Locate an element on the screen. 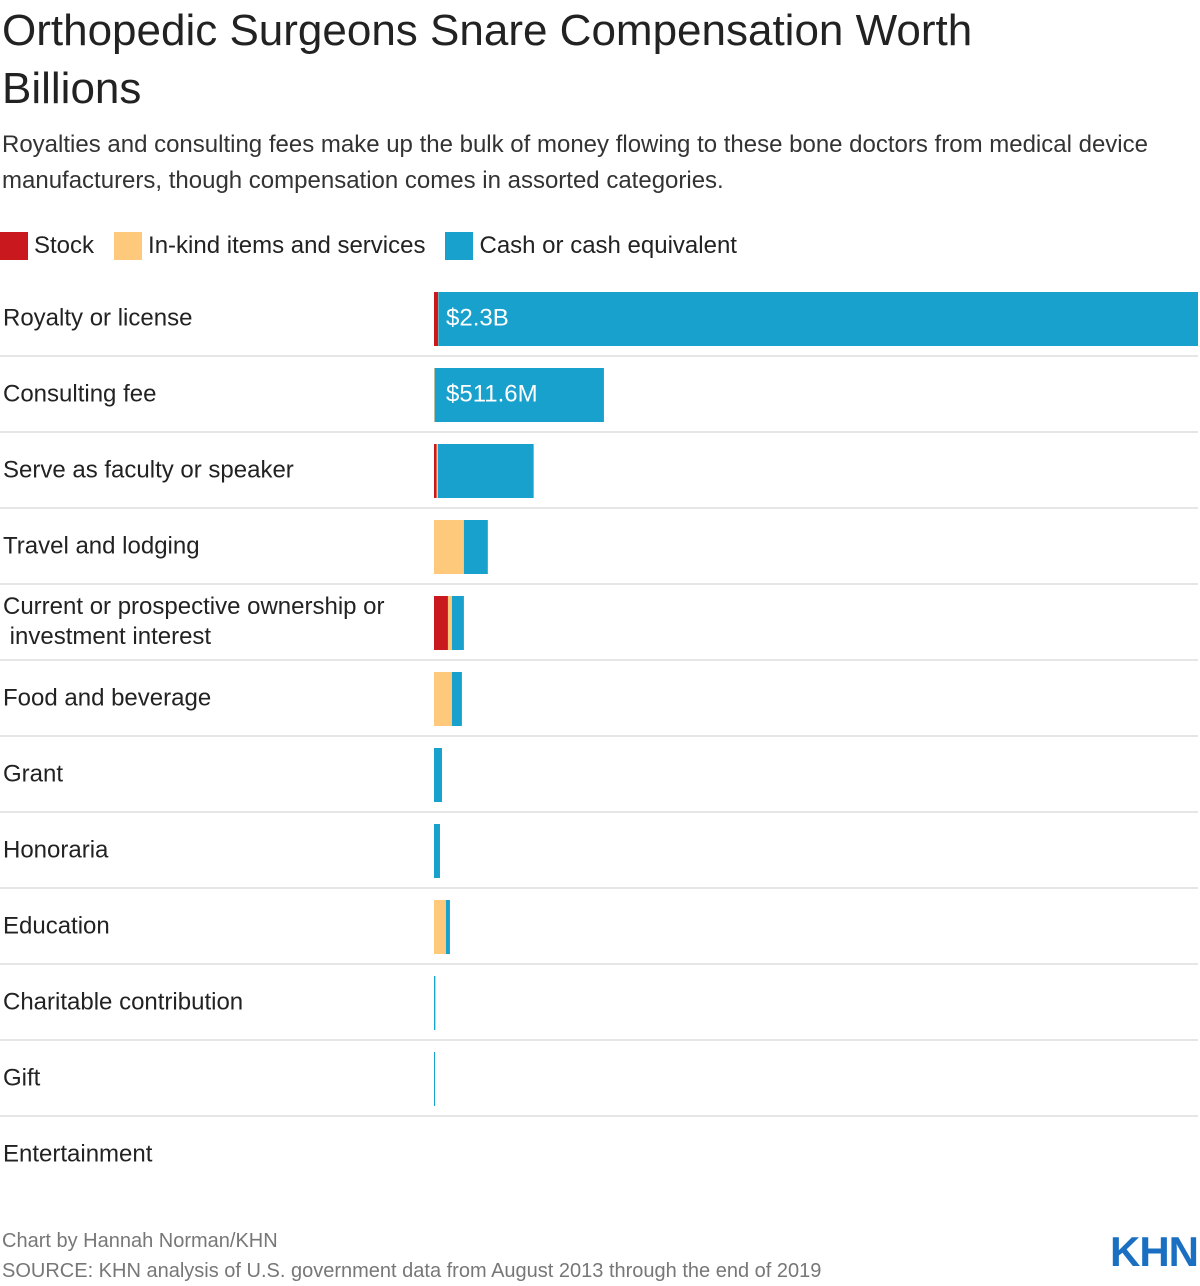 The height and width of the screenshot is (1286, 1200). logo: KHN is located at coordinates (1154, 1251).